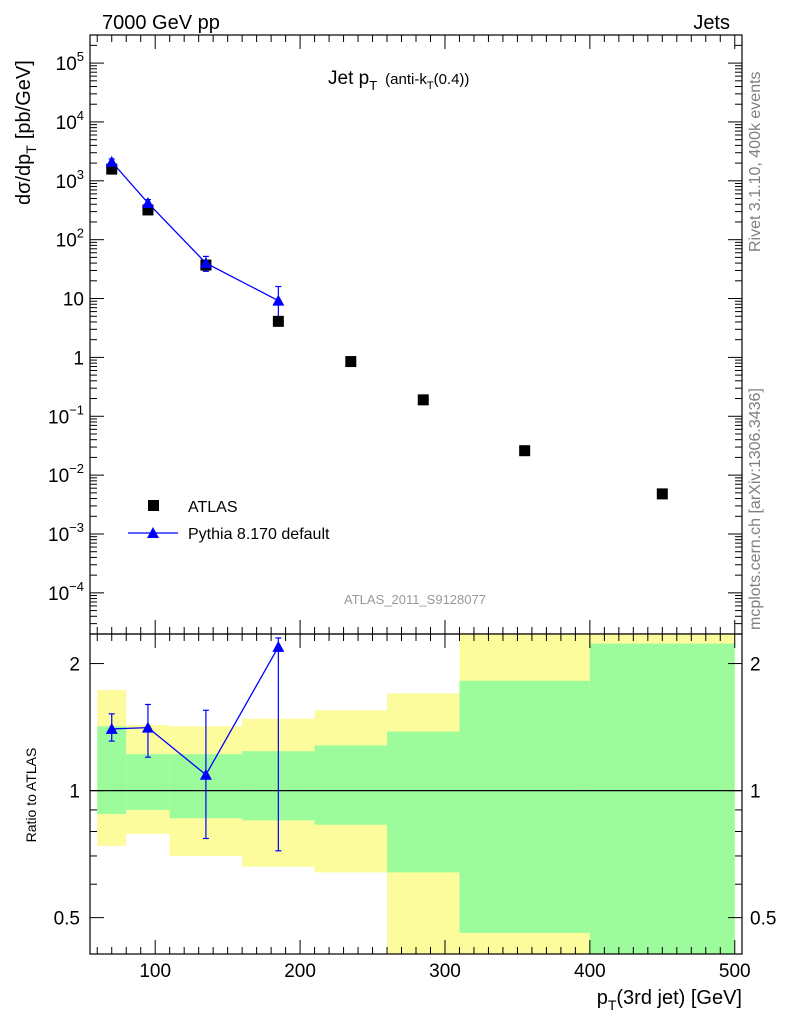  What do you see at coordinates (195, 231) in the screenshot?
I see `pythia-main-line` at bounding box center [195, 231].